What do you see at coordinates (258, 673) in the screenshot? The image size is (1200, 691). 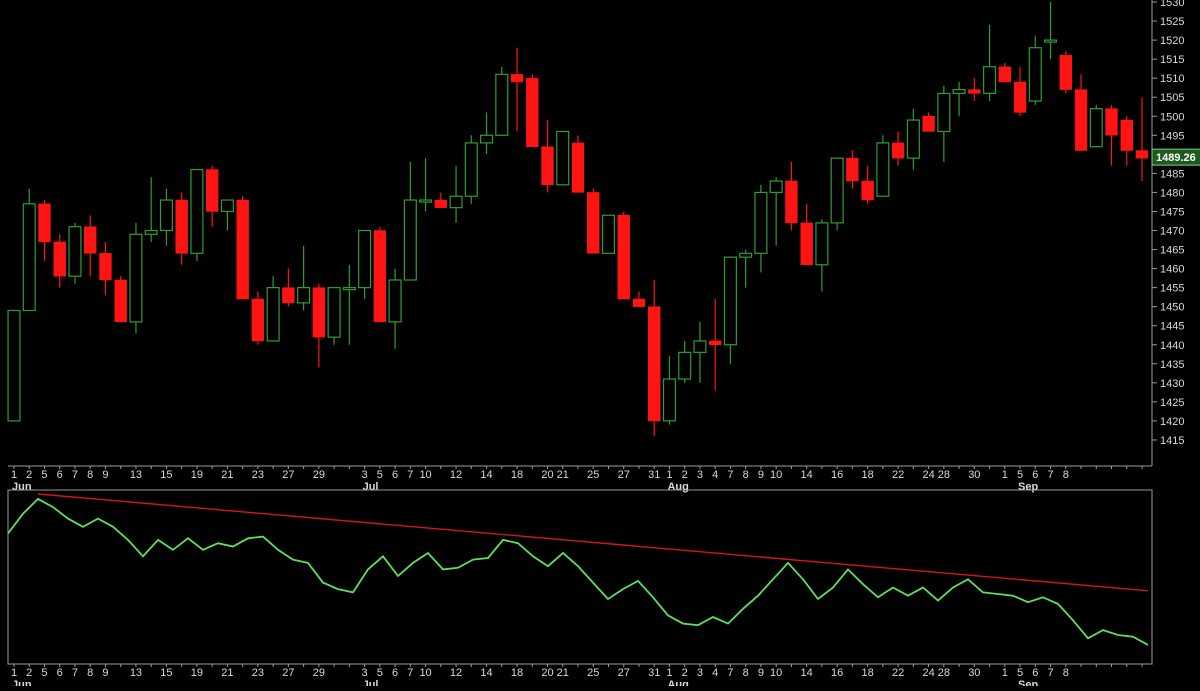 I see `date-tick-label: 23` at bounding box center [258, 673].